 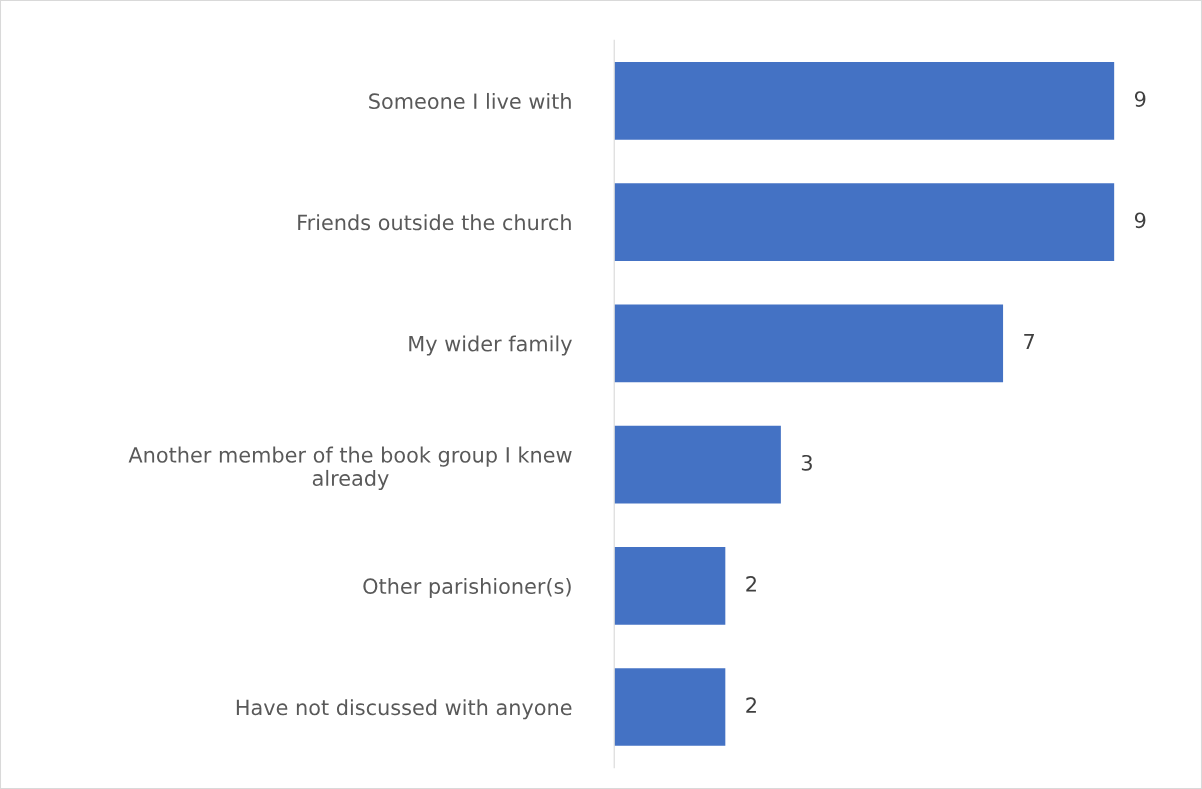 I want to click on y-tick-label: Another member of the book group I knew already, so click(x=350, y=468).